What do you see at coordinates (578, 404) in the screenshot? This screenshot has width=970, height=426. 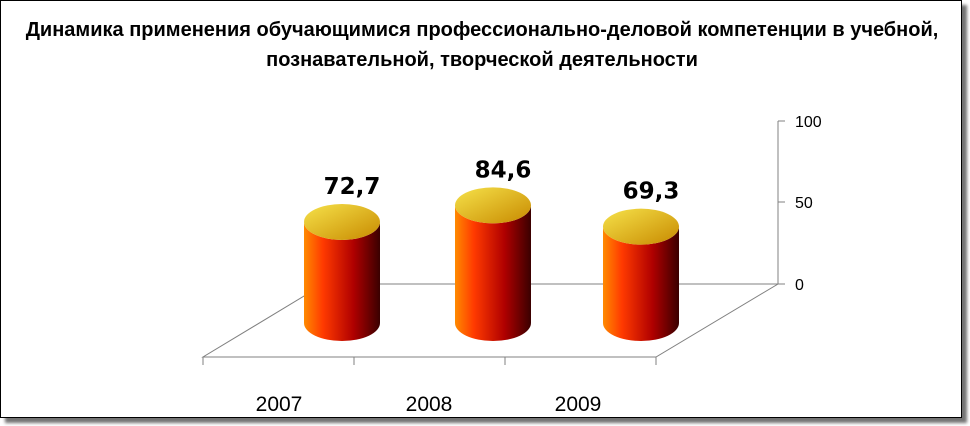 I see `category-label-2009: 2009` at bounding box center [578, 404].